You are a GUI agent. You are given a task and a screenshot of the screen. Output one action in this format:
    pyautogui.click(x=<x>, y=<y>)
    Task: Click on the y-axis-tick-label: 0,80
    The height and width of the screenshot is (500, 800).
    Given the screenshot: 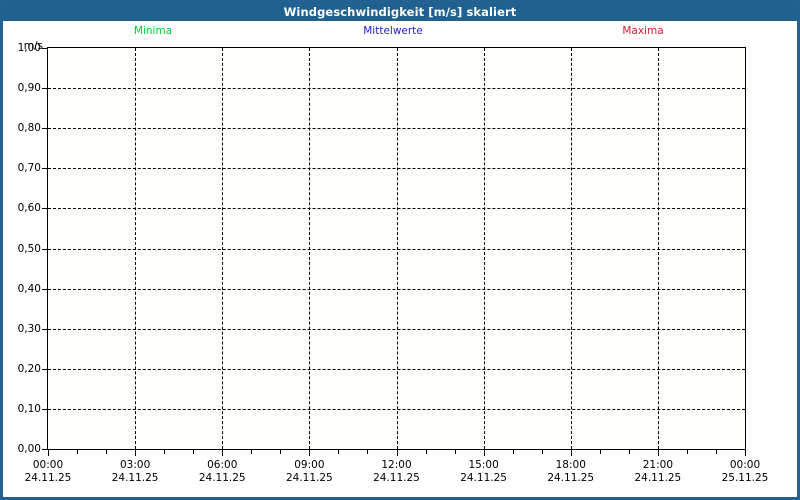 What is the action you would take?
    pyautogui.click(x=29, y=128)
    